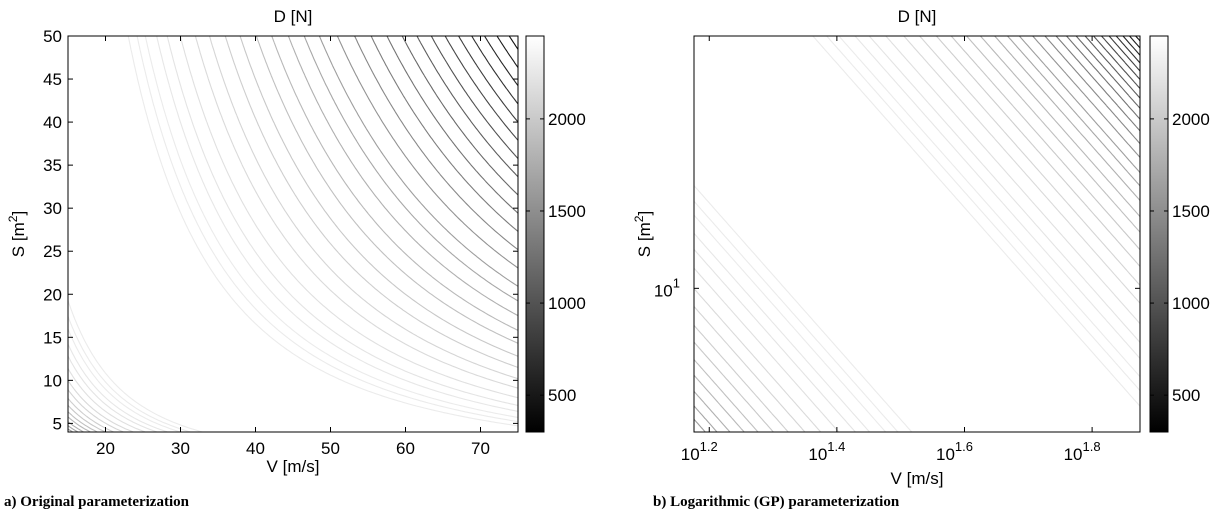  I want to click on colorbar-tick-label-b-1: 1000, so click(1191, 303).